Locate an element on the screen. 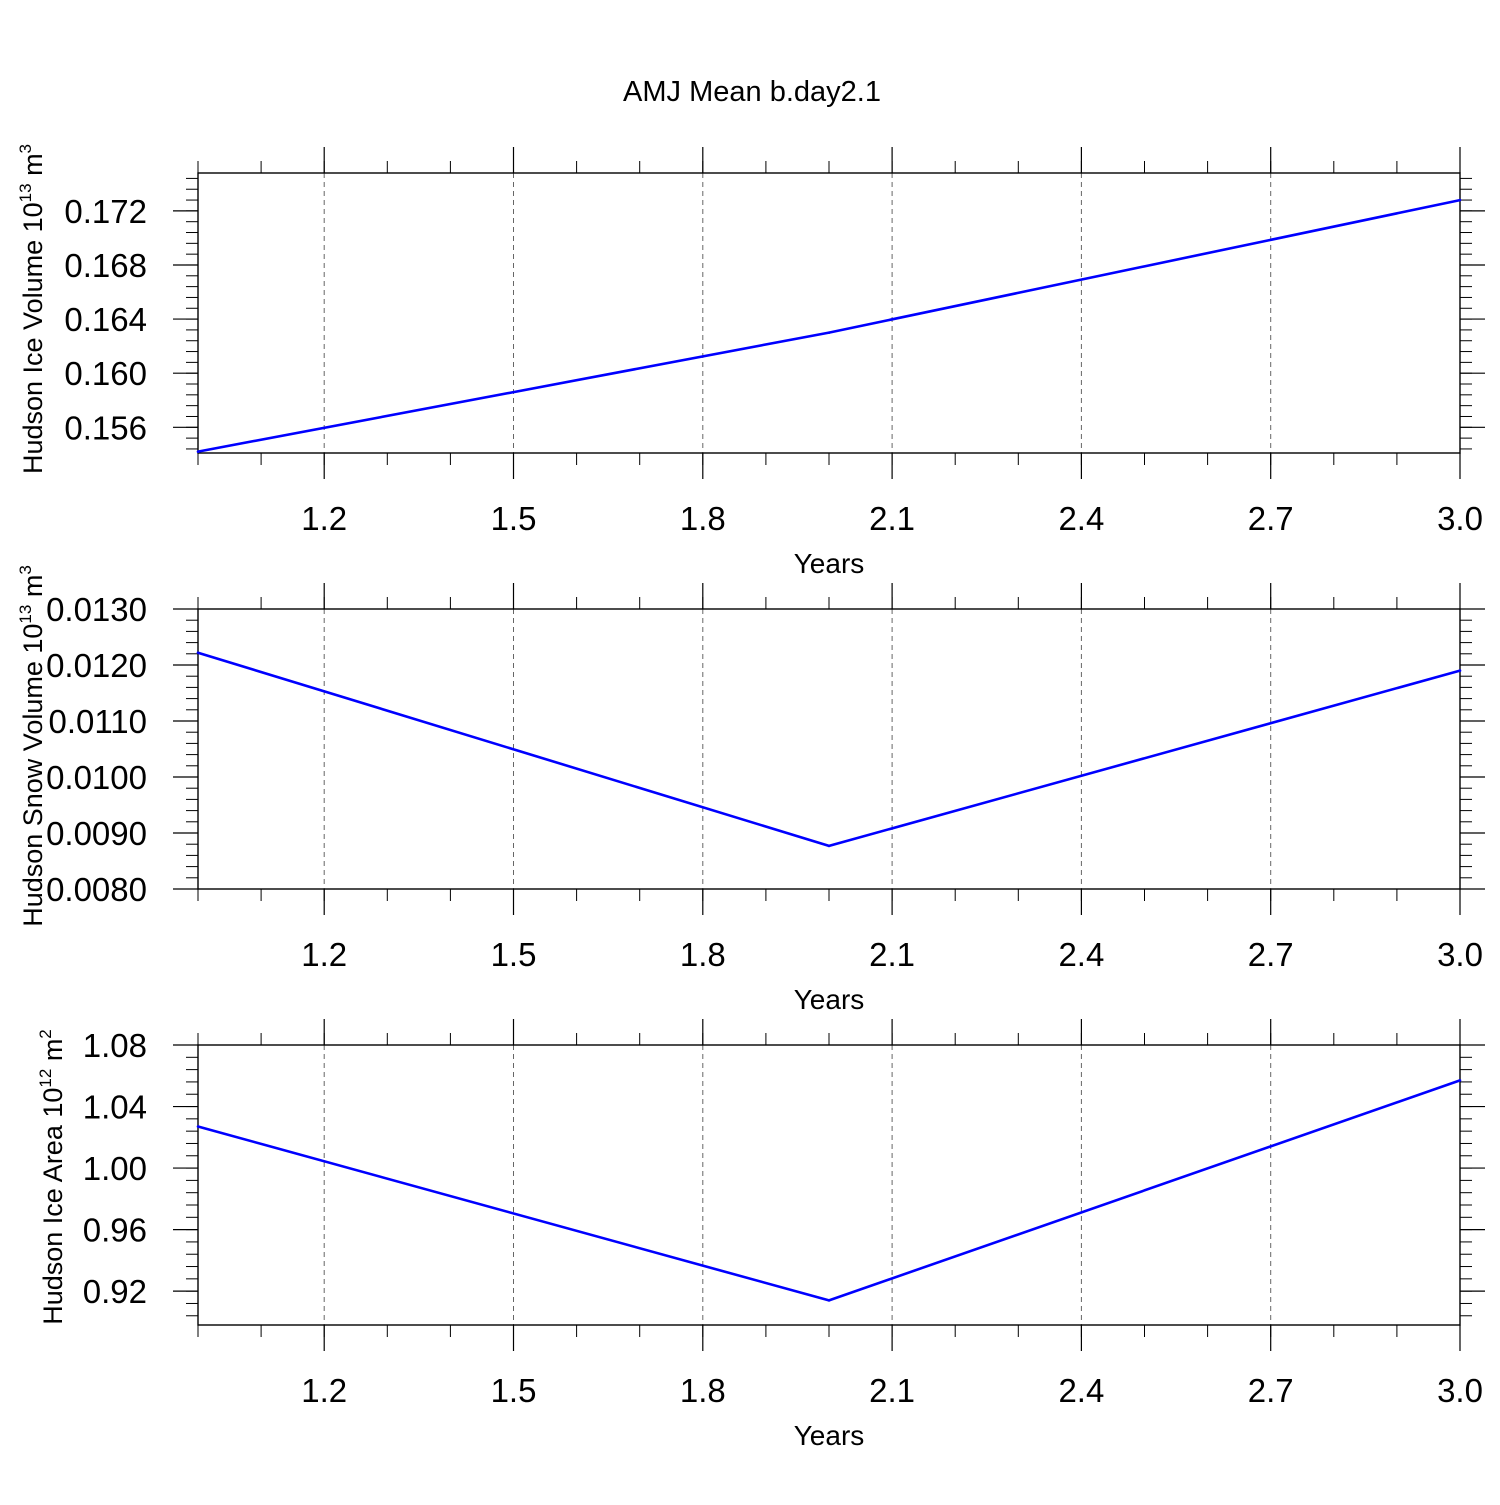 The image size is (1500, 1505). y-axis-label: Hudson Ice Area 1012 m2 is located at coordinates (52, 1177).